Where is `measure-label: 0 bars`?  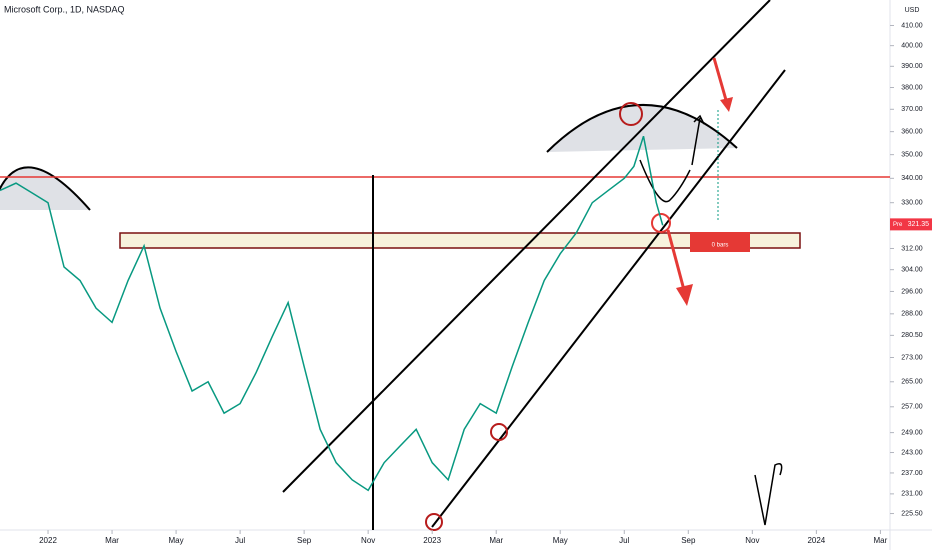 measure-label: 0 bars is located at coordinates (720, 246).